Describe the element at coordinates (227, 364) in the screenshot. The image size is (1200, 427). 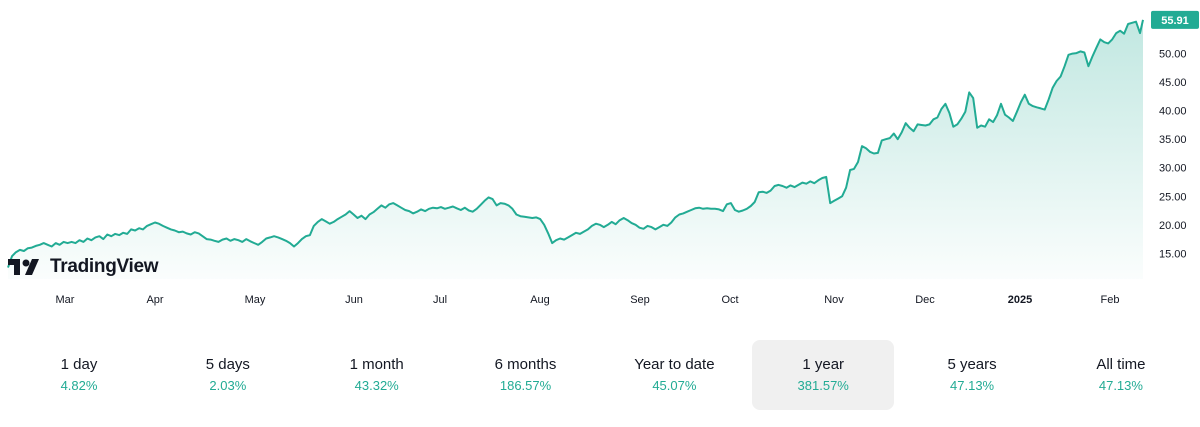
I see `period-label: 5 days` at that location.